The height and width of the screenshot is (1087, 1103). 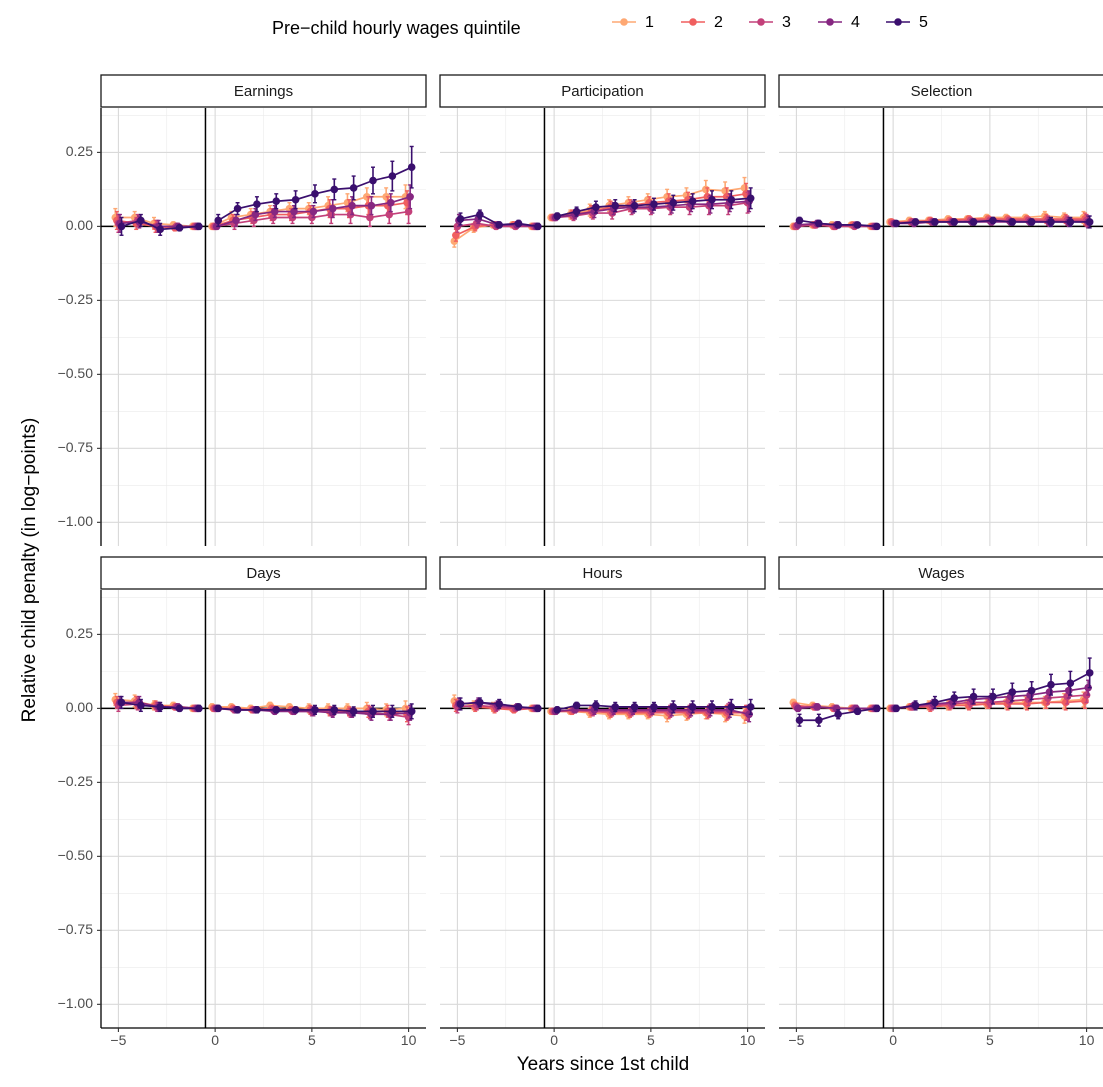 I want to click on y-tick-label: −1.00, so click(x=76, y=1003).